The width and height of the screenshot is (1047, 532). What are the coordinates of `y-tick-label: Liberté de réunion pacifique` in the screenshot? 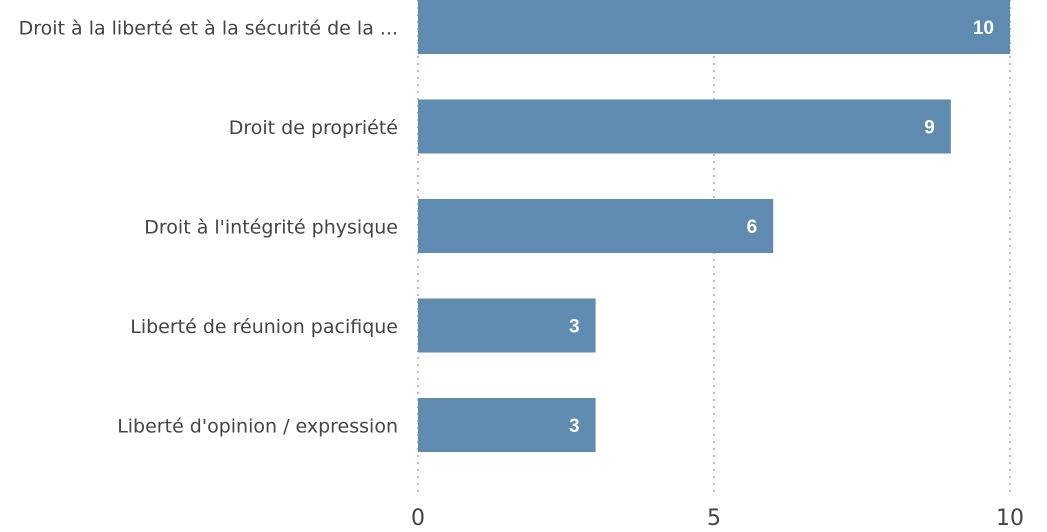 It's located at (264, 327).